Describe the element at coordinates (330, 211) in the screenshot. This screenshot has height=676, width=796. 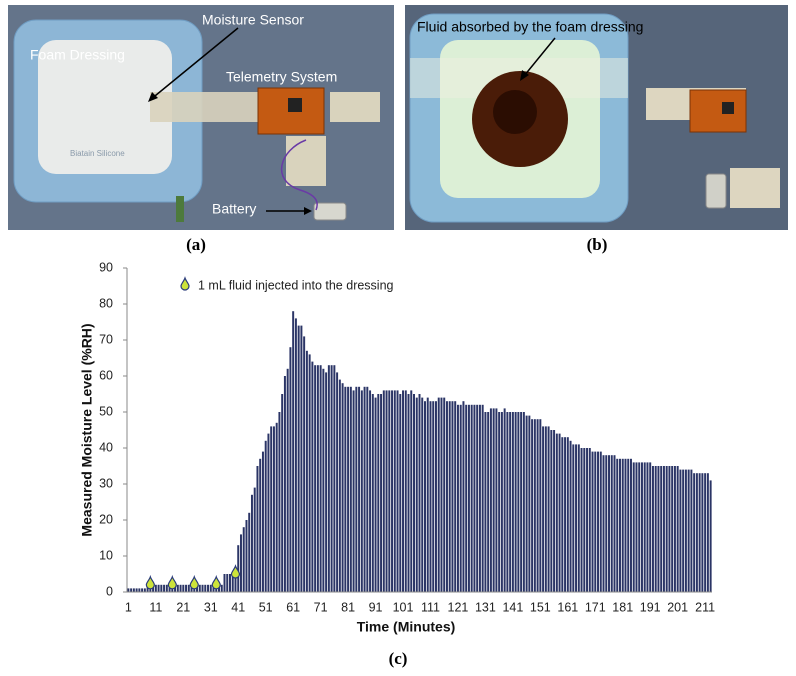
I see `battery-photo` at that location.